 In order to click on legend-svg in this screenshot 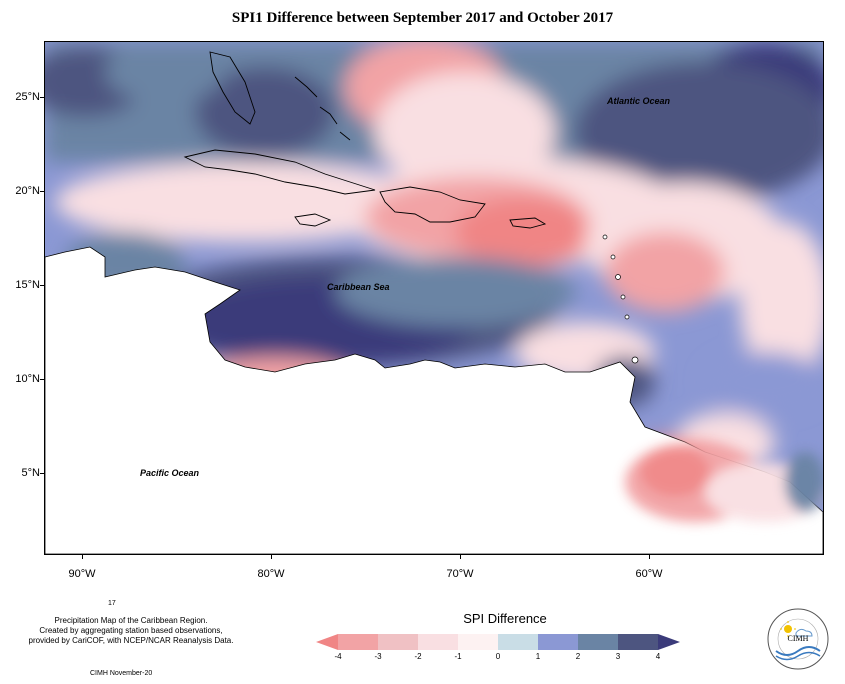, I will do `click(498, 642)`.